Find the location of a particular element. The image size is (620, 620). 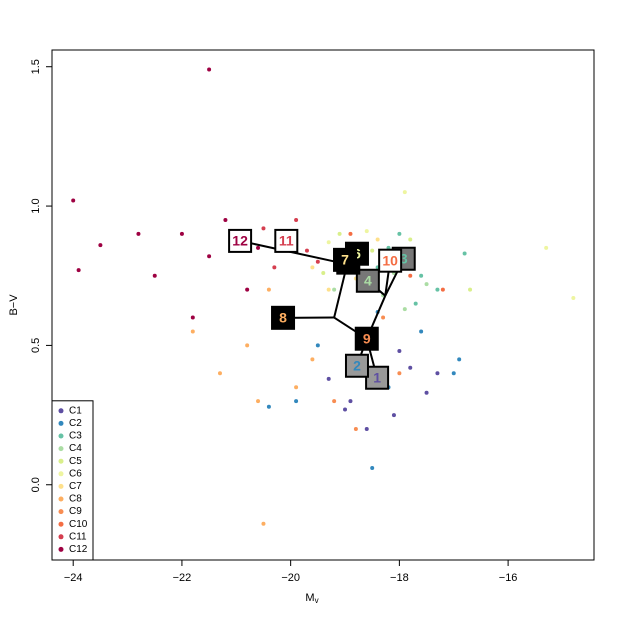

node-label: 6 is located at coordinates (357, 253).